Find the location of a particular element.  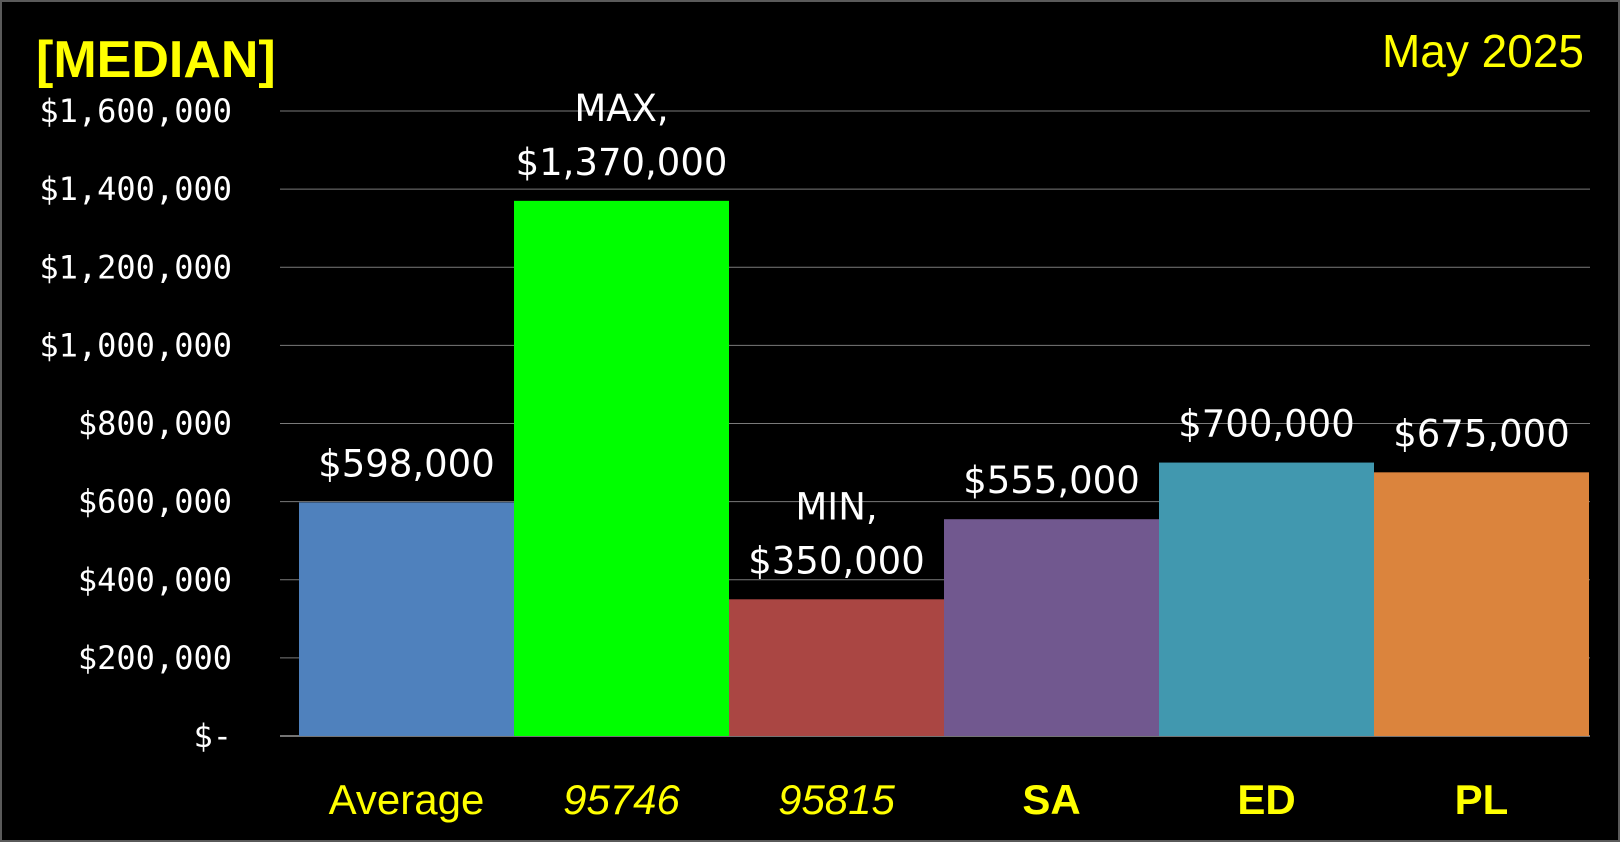

data-label: $1,370,000 is located at coordinates (622, 162).